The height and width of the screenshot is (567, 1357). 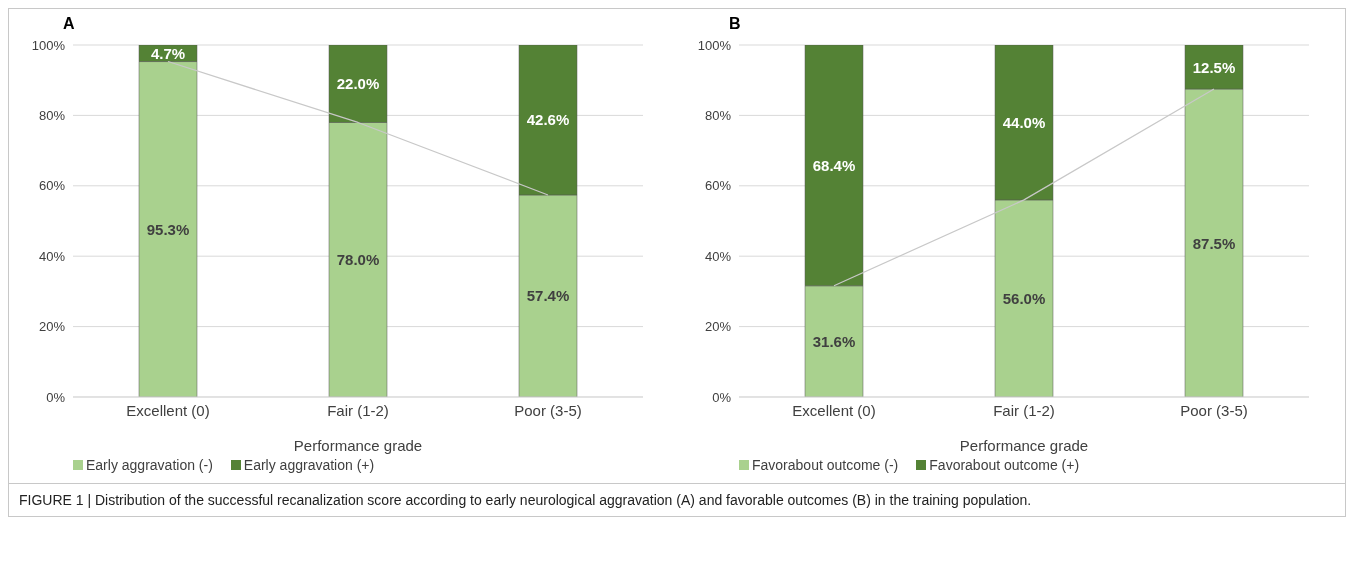 I want to click on legend-label: Early aggravation (-), so click(x=149, y=465).